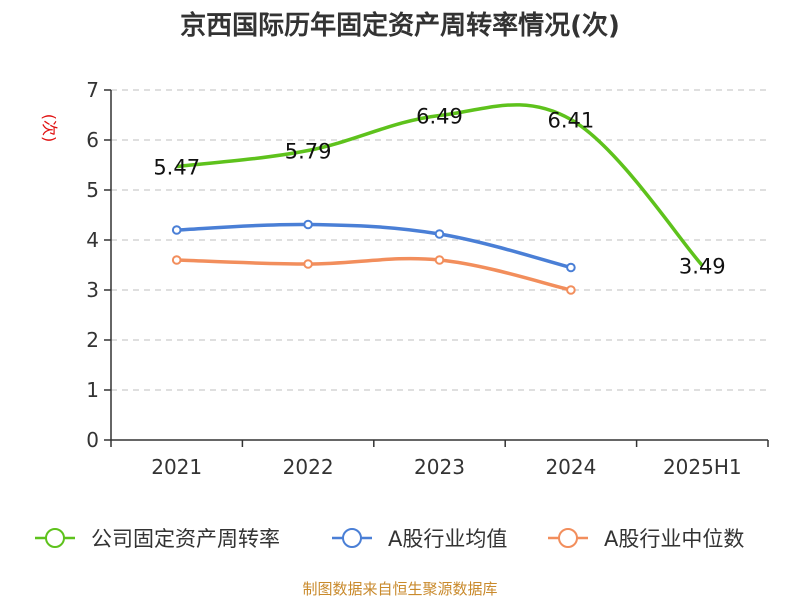 The image size is (800, 600). Describe the element at coordinates (92, 190) in the screenshot. I see `y-tick-label: 5` at that location.